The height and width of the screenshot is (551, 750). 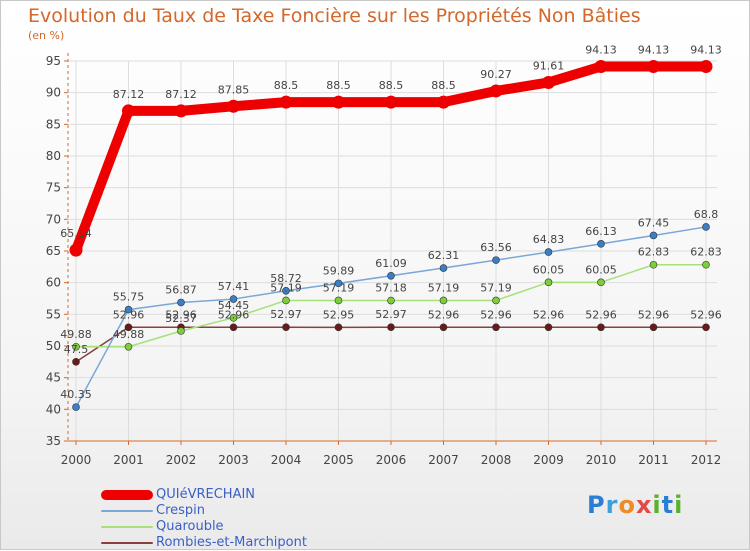 What do you see at coordinates (391, 288) in the screenshot?
I see `data-label-quarouble-2006: 57.18` at bounding box center [391, 288].